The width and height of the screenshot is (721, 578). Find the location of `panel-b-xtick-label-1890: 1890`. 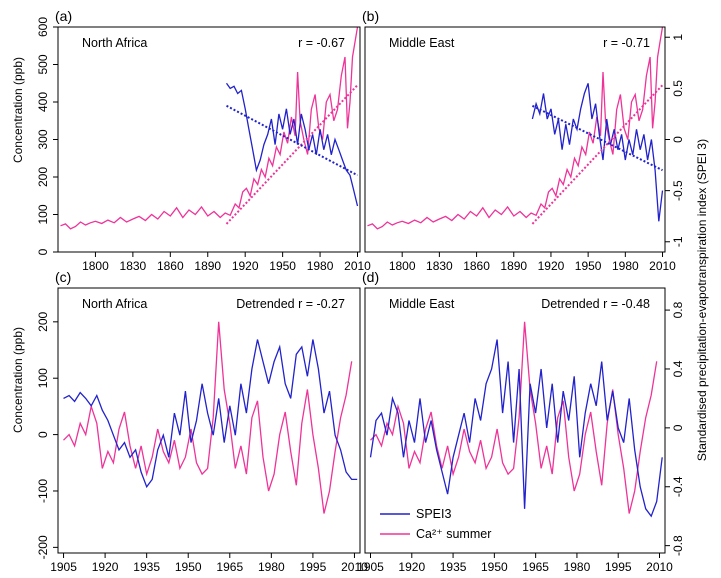

panel-b-xtick-label-1890: 1890 is located at coordinates (513, 266).